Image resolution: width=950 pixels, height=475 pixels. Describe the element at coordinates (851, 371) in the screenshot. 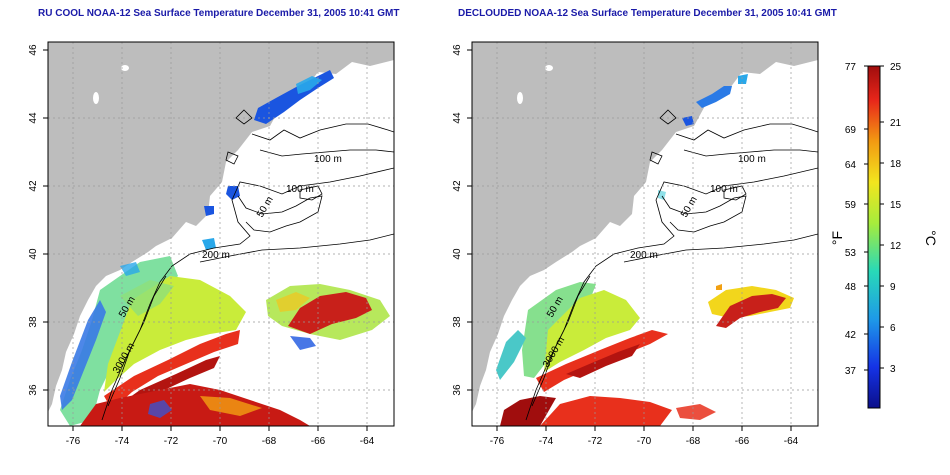

I see `colorbar-f-tick: 37` at that location.